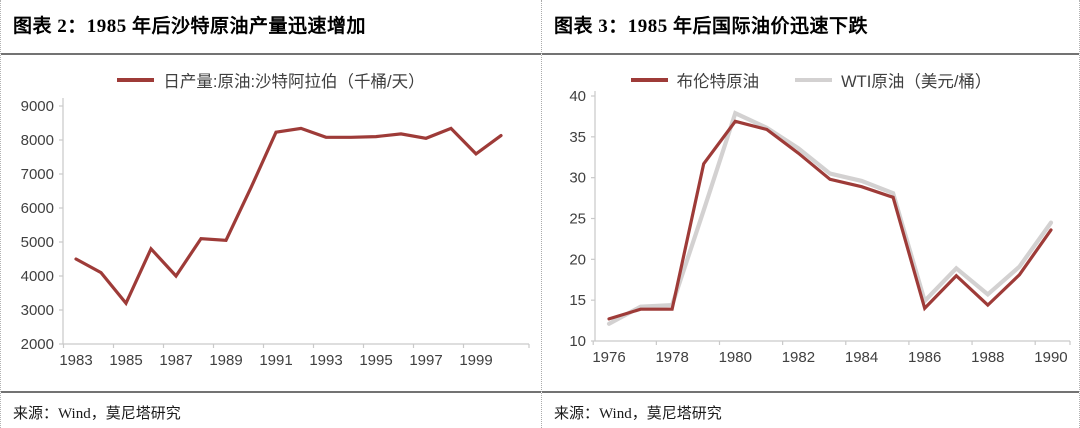 This screenshot has height=428, width=1080. I want to click on chart-title: 图表 2：1985 年后沙特原油产量迅速增加, so click(271, 27).